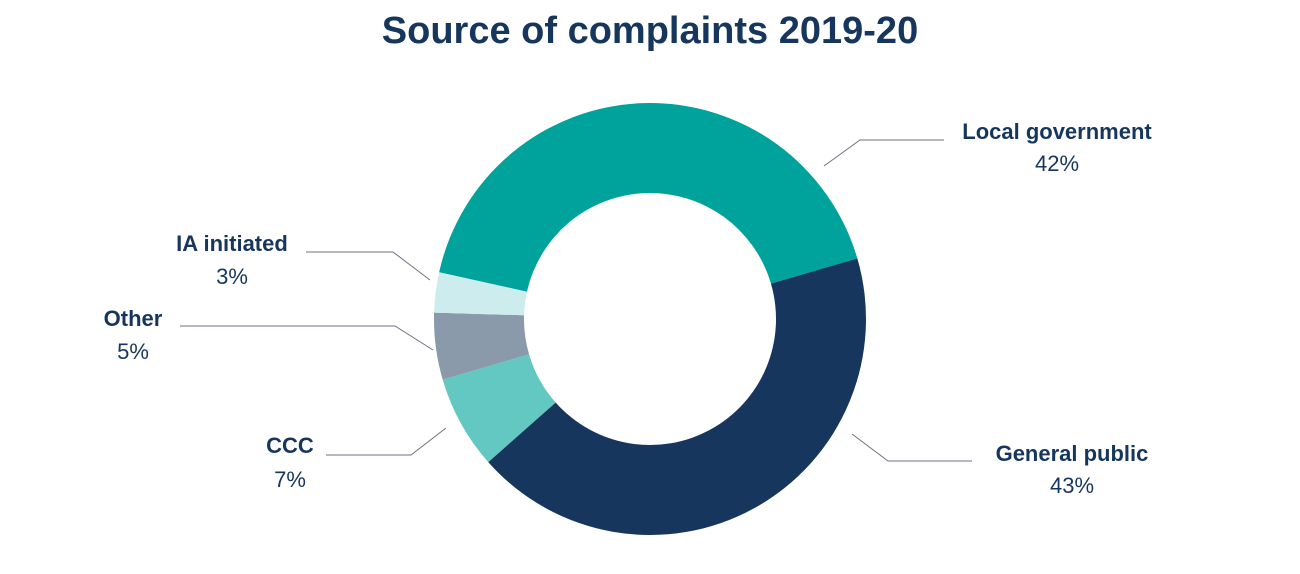 Image resolution: width=1300 pixels, height=574 pixels. I want to click on value-local-government: 42%, so click(1057, 163).